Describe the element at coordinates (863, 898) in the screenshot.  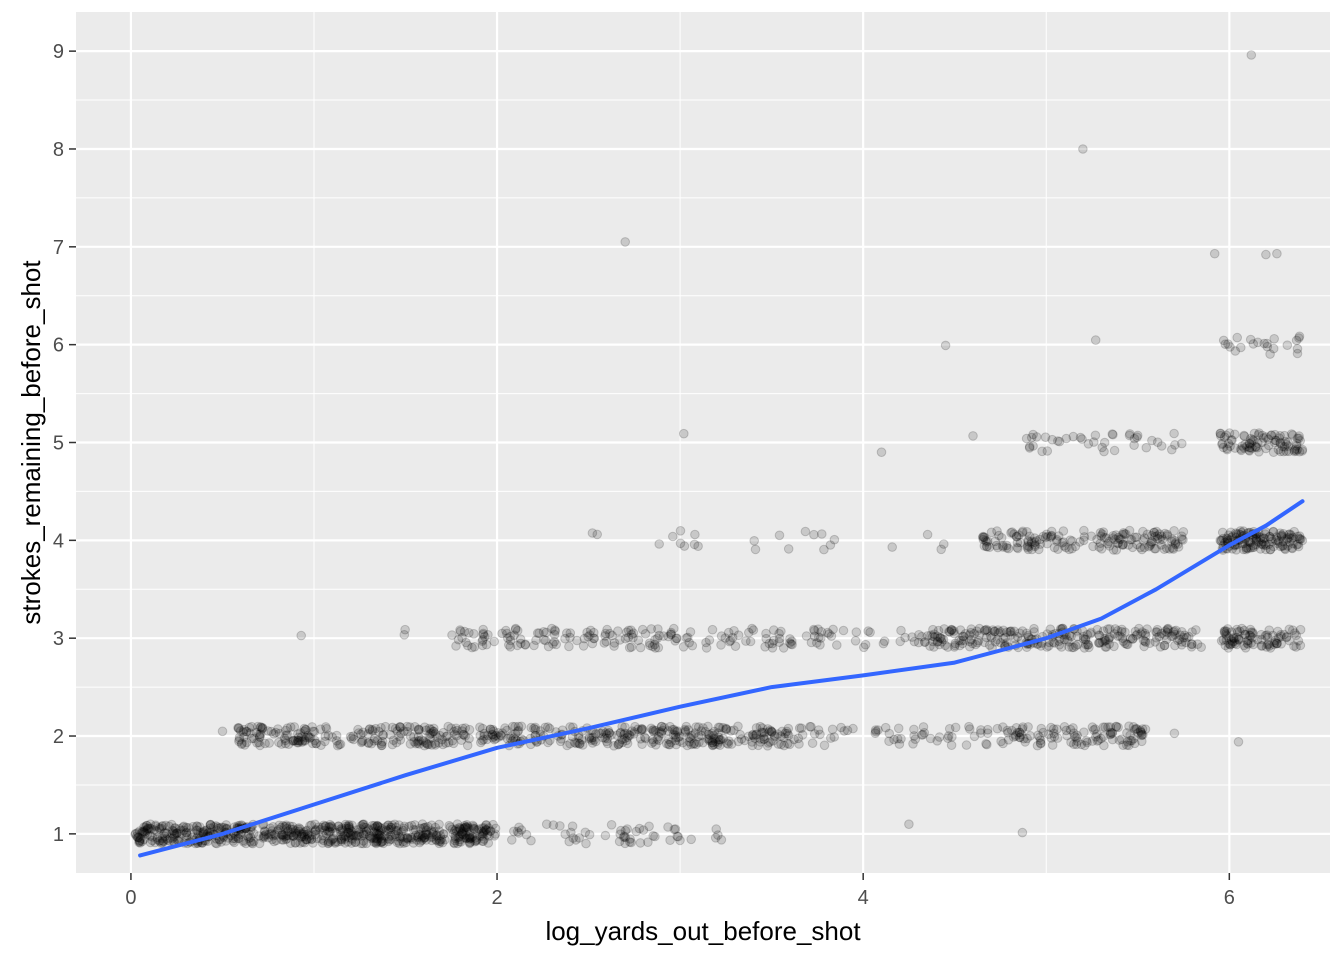
I see `x-tick-label: 4` at that location.